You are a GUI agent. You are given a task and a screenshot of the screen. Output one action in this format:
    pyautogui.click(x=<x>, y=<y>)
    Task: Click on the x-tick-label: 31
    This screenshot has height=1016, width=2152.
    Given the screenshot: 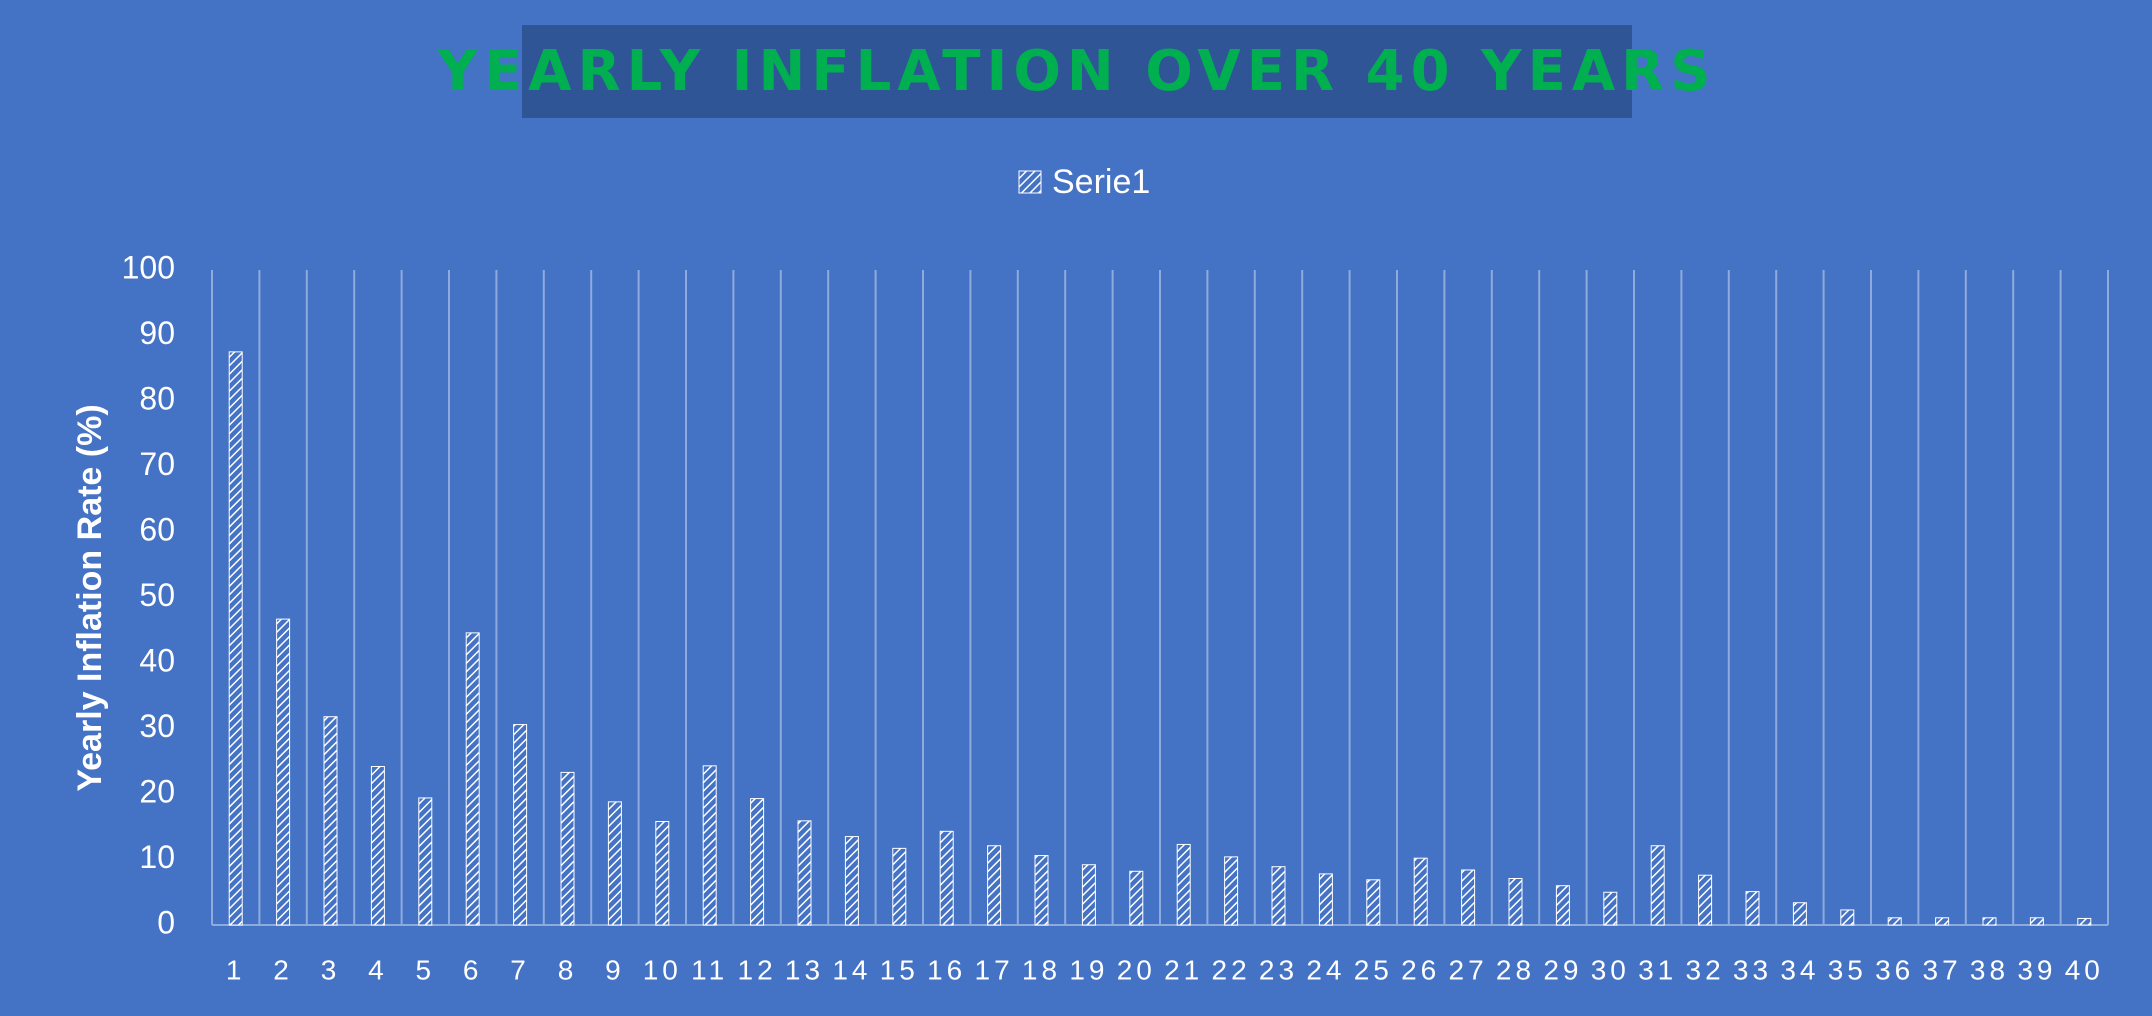 What is the action you would take?
    pyautogui.click(x=1657, y=969)
    